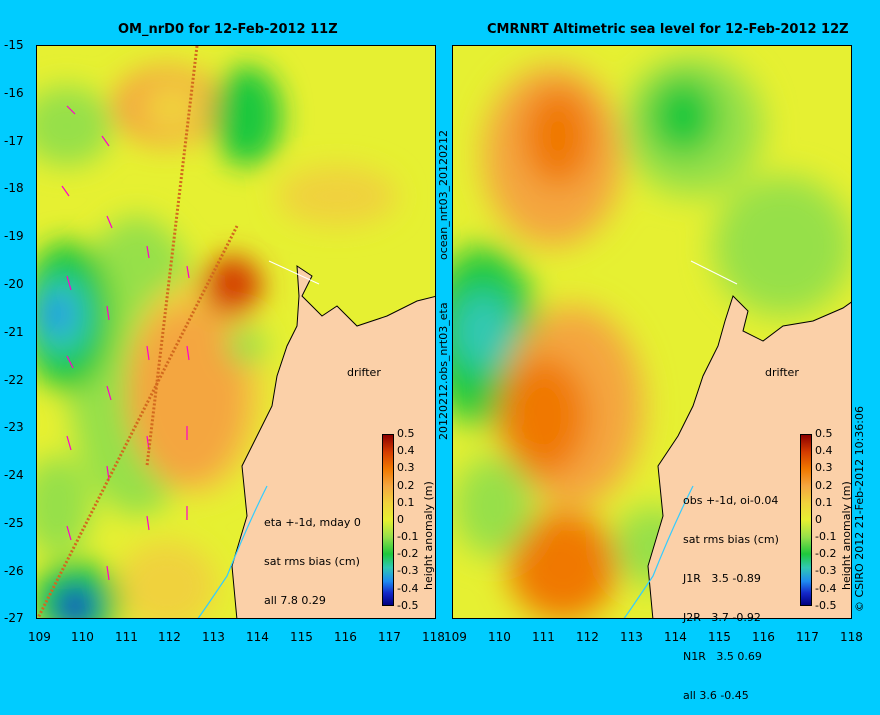  What do you see at coordinates (782, 372) in the screenshot?
I see `right-drifter-label: drifter` at bounding box center [782, 372].